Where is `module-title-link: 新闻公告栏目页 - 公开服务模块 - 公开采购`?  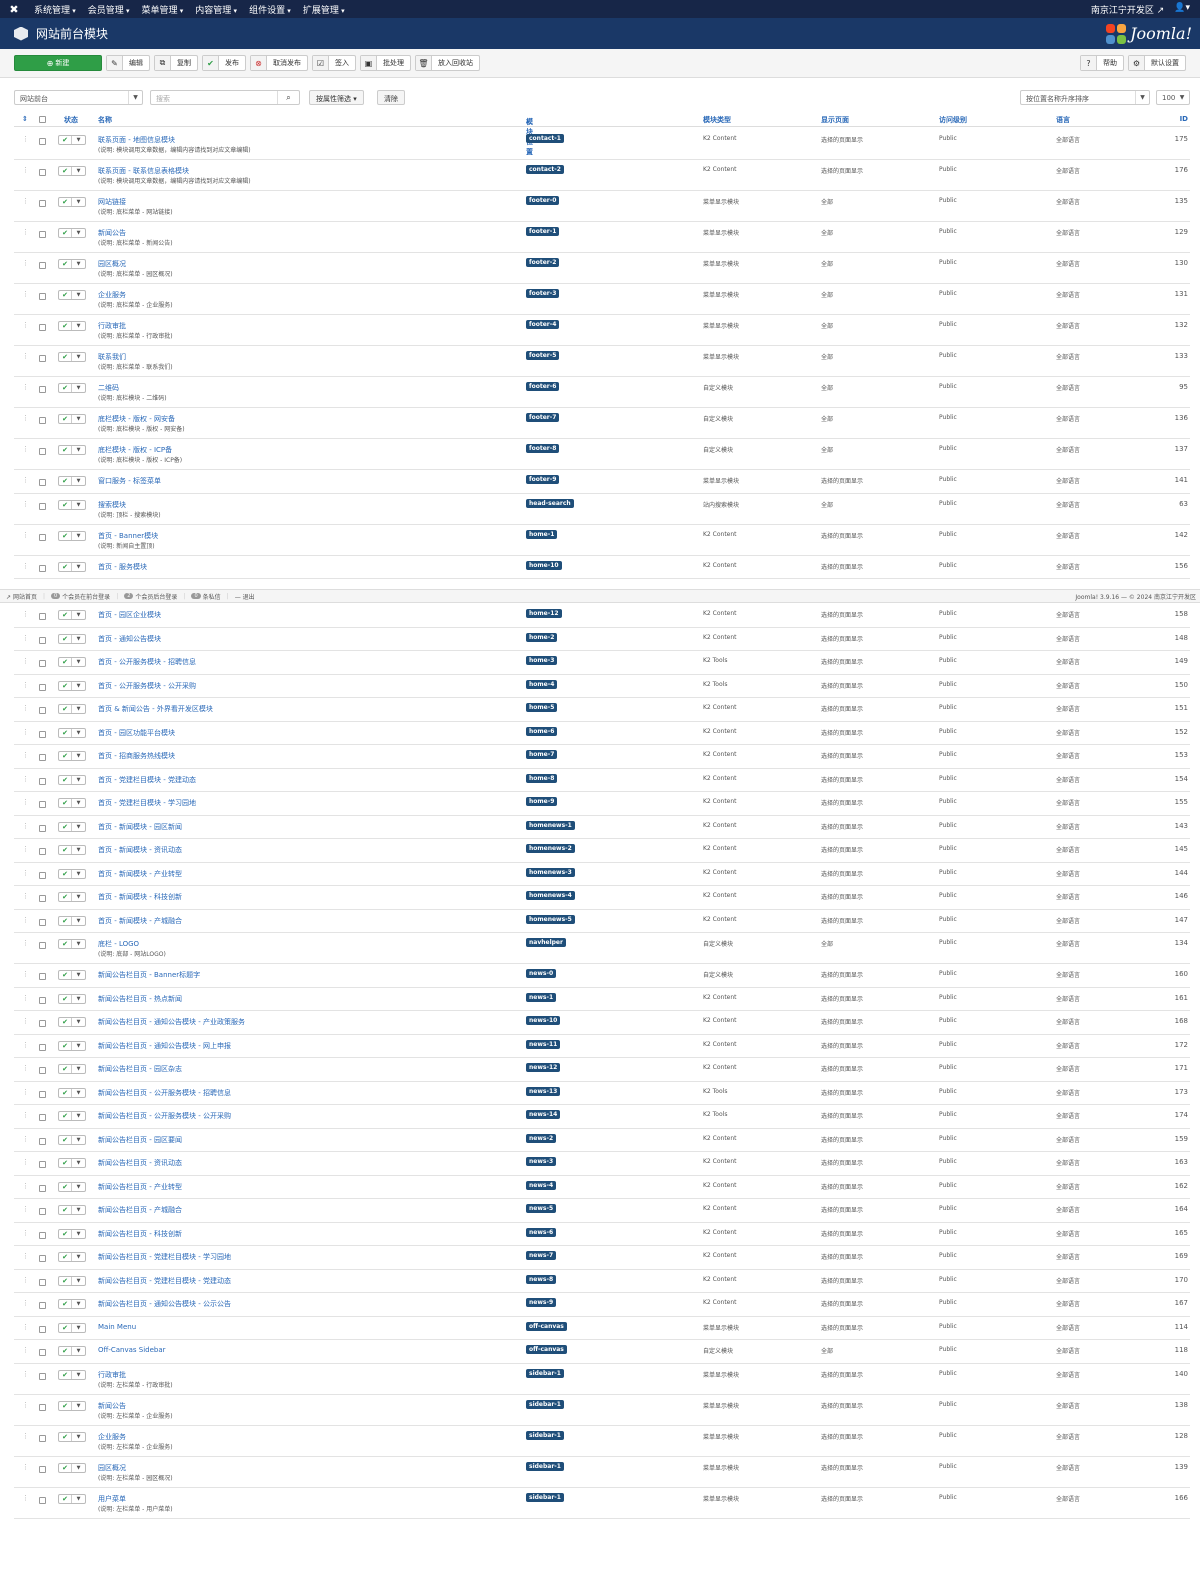
module-title-link: 新闻公告栏目页 - 公开服务模块 - 公开采购 is located at coordinates (164, 1116).